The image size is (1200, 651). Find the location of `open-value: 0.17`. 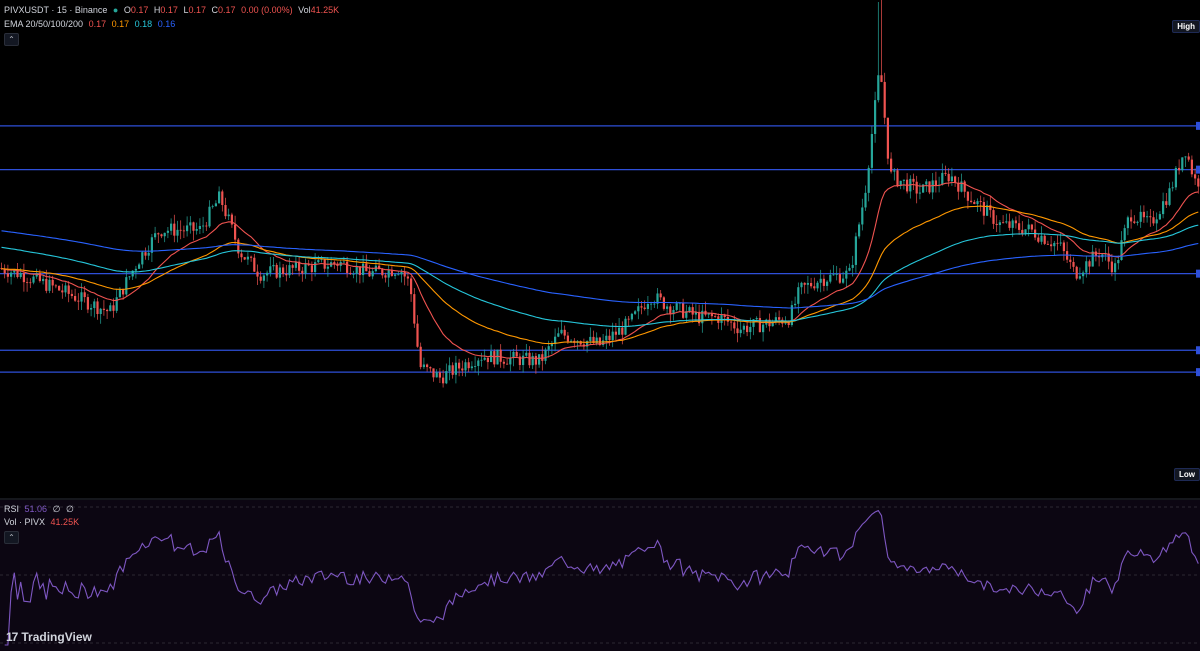

open-value: 0.17 is located at coordinates (139, 10).